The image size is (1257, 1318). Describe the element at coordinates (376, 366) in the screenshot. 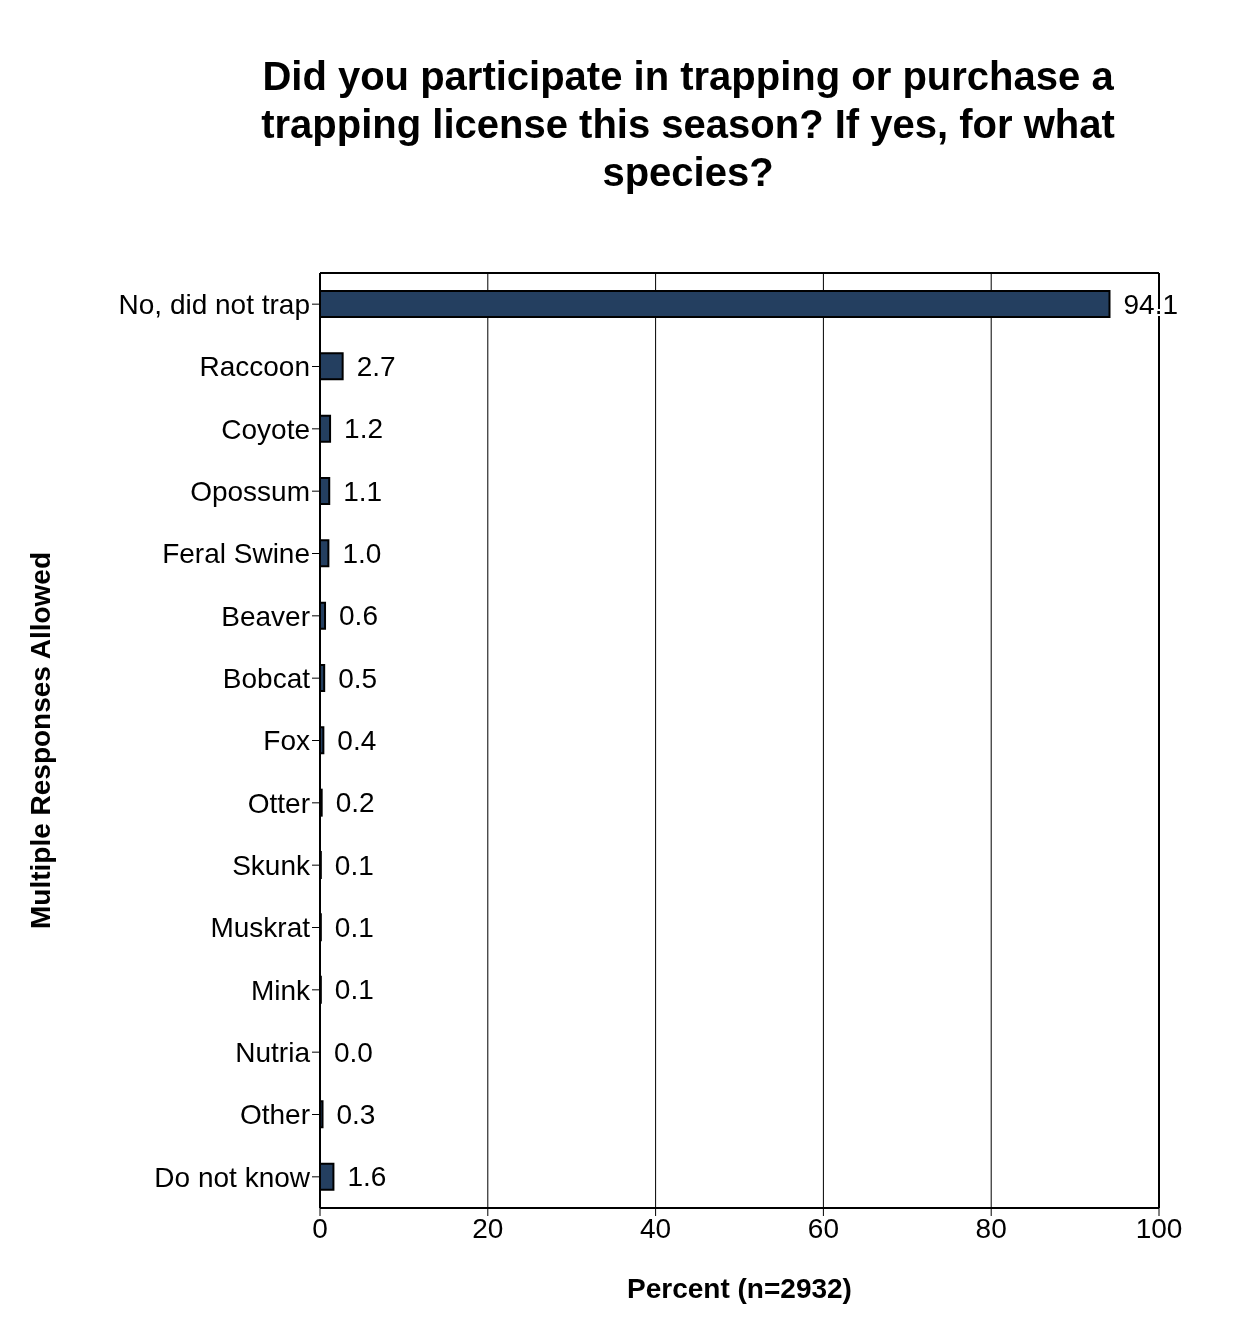

I see `data-label: 2.7` at that location.